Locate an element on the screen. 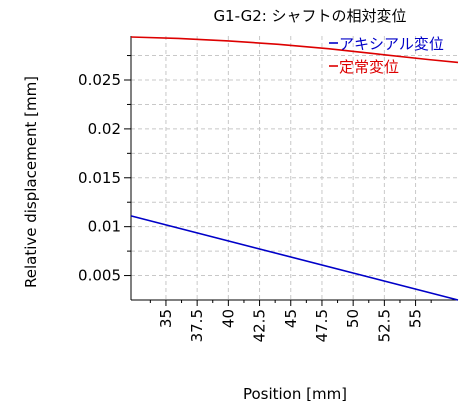 This screenshot has width=472, height=413. y-tick-label: 0.01 is located at coordinates (104, 227).